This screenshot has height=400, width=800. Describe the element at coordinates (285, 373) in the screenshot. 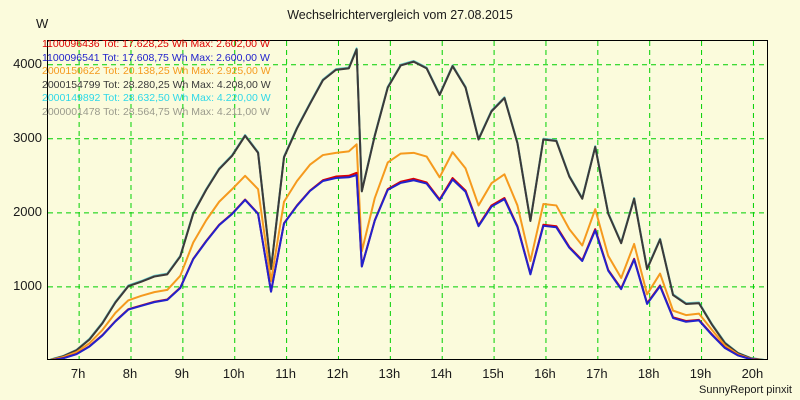

I see `x-tick-label: 11h` at that location.